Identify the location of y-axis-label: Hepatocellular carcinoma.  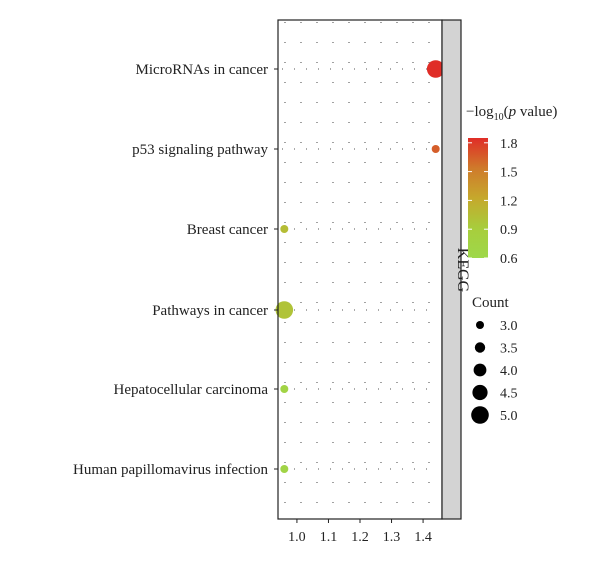
(191, 390).